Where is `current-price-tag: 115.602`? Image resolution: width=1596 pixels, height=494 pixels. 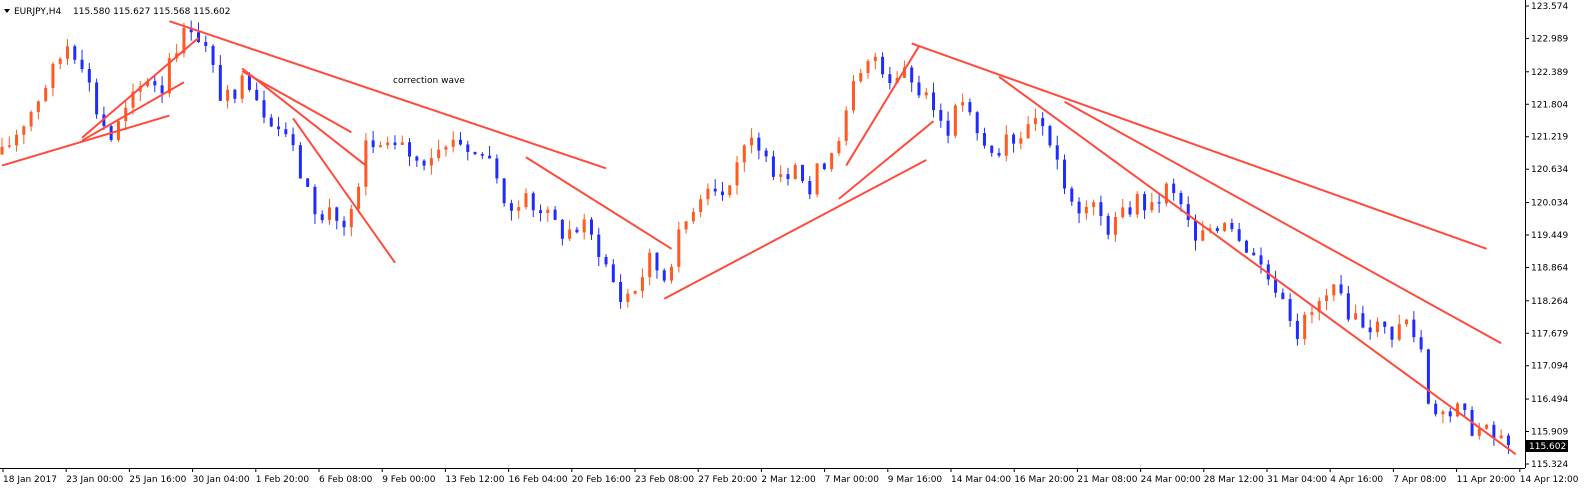 current-price-tag: 115.602 is located at coordinates (1547, 446).